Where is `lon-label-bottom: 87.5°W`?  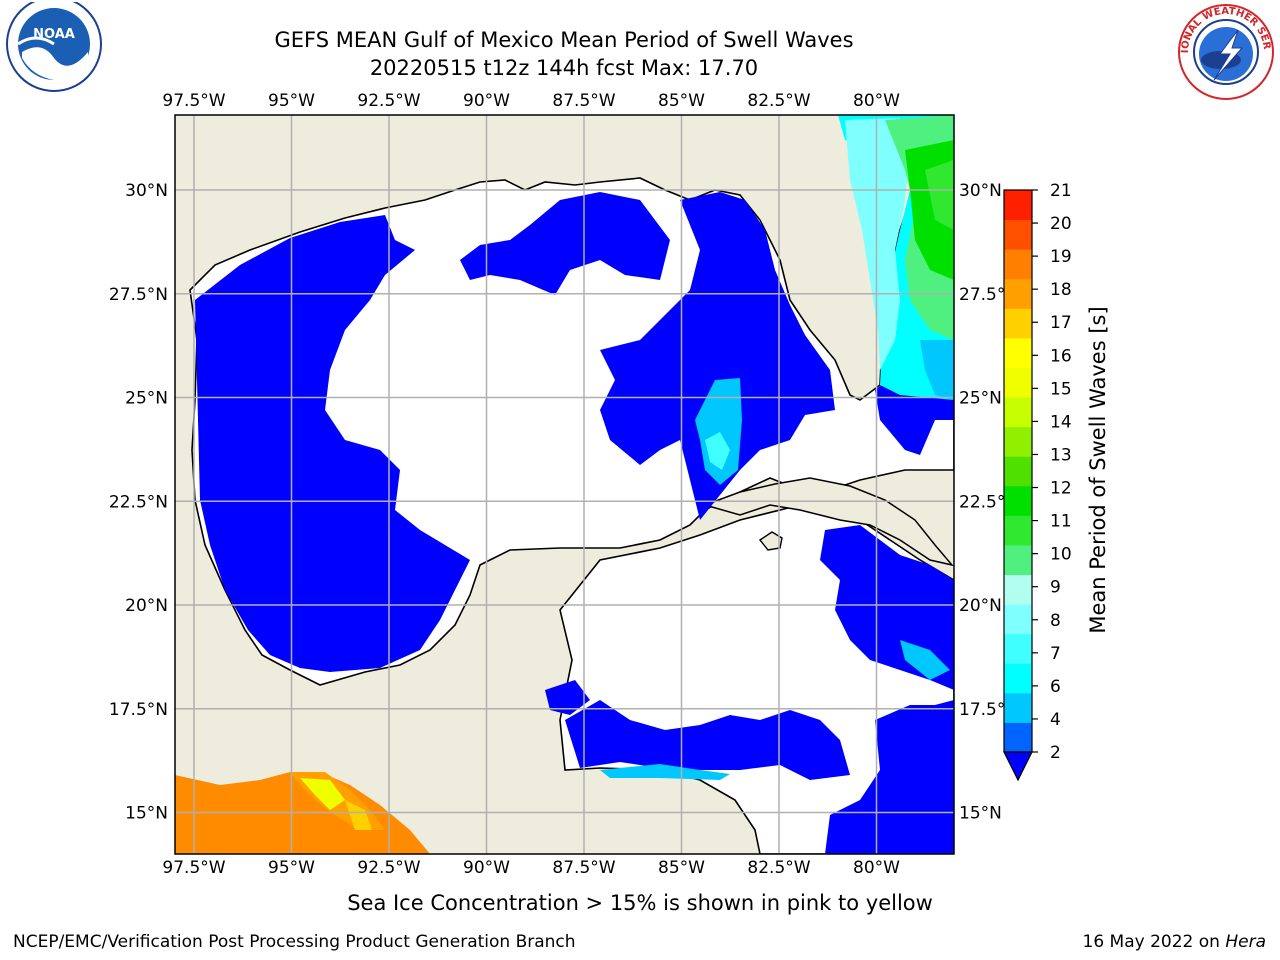
lon-label-bottom: 87.5°W is located at coordinates (583, 868).